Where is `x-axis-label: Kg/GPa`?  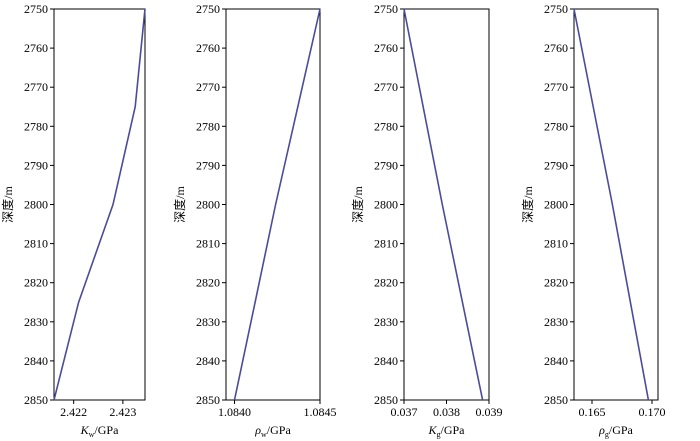
x-axis-label: Kg/GPa is located at coordinates (446, 431).